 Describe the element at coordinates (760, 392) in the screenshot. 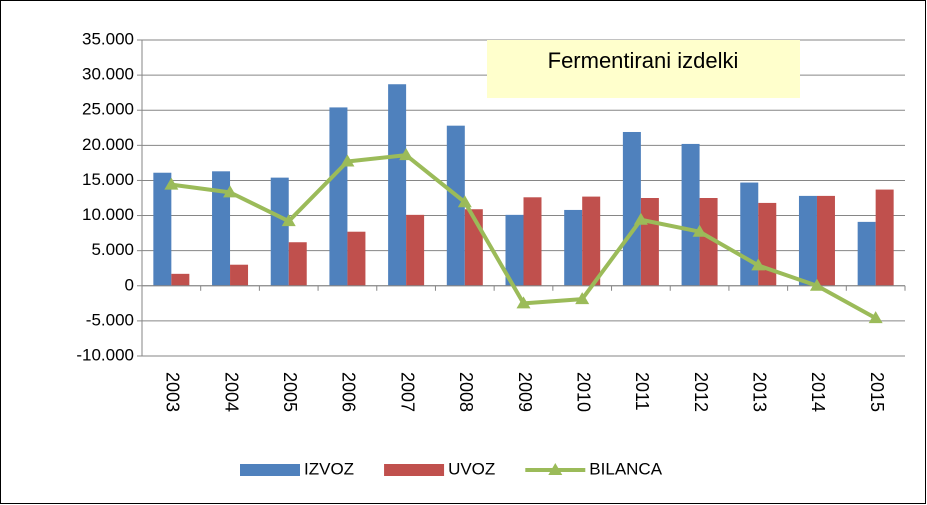

I see `x-tick-label: 2013` at that location.